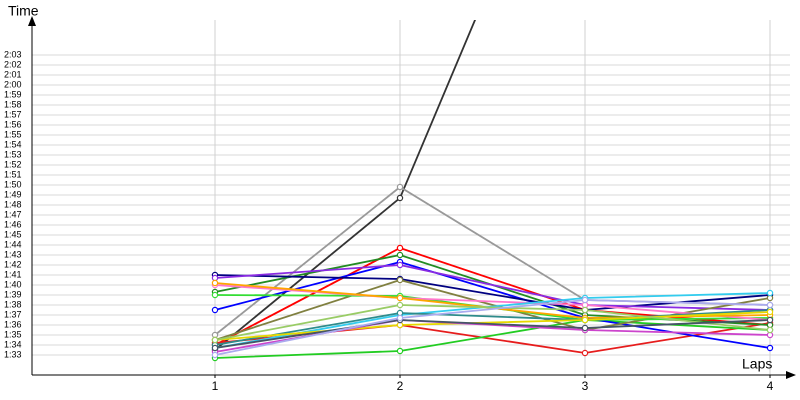 The image size is (800, 400). I want to click on y-tick-label: 2:02, so click(13, 64).